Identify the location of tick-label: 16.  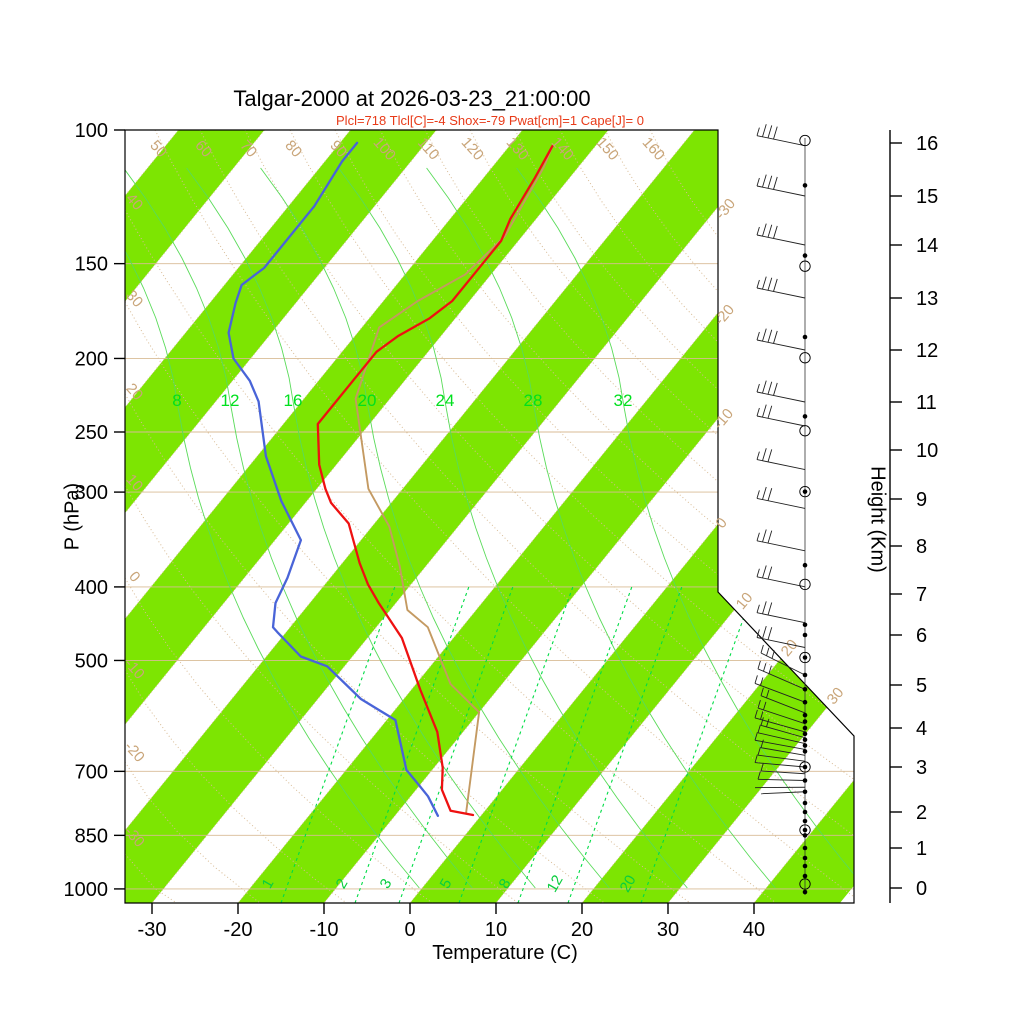
(927, 144).